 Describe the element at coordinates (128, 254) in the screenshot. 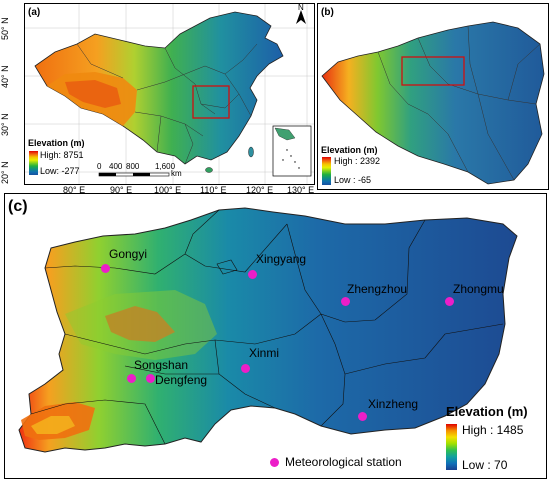

I see `station-gongyi-label: Gongyi` at that location.